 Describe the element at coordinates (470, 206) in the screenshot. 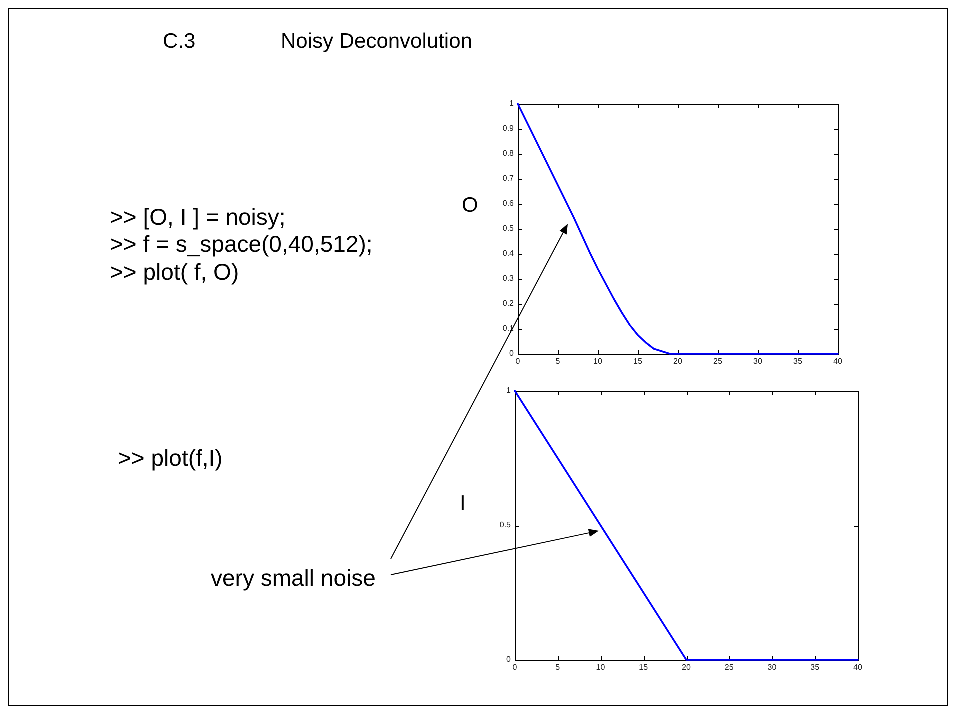

I see `y-axis-title: O` at that location.